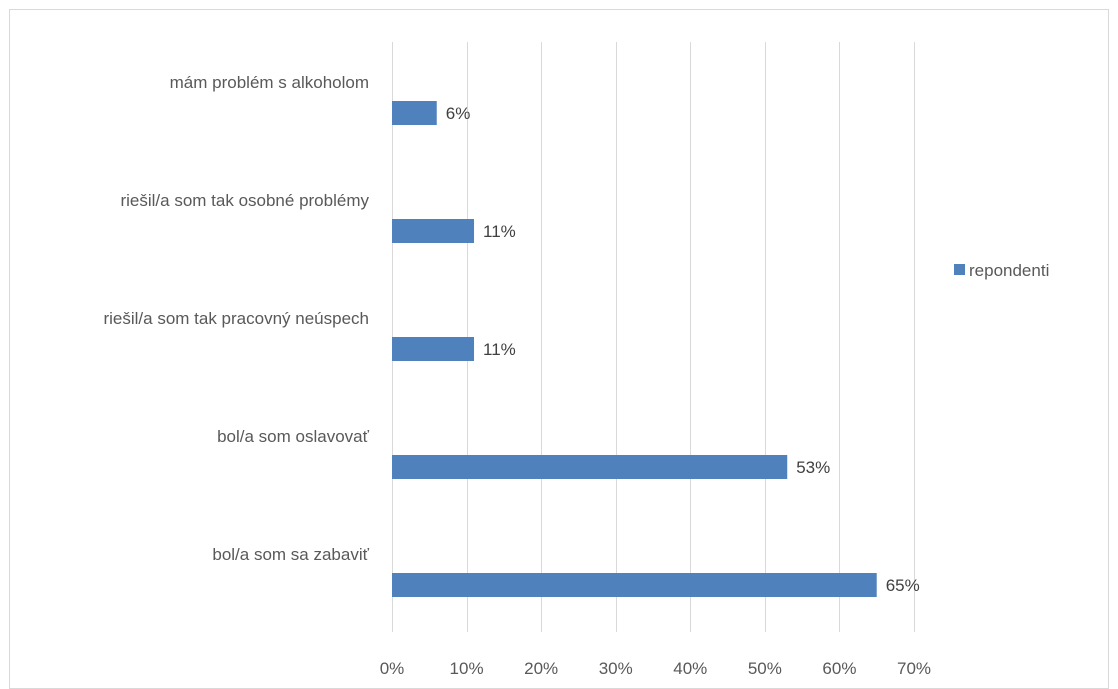 The height and width of the screenshot is (689, 1118). I want to click on x-tick-label: 40%, so click(690, 668).